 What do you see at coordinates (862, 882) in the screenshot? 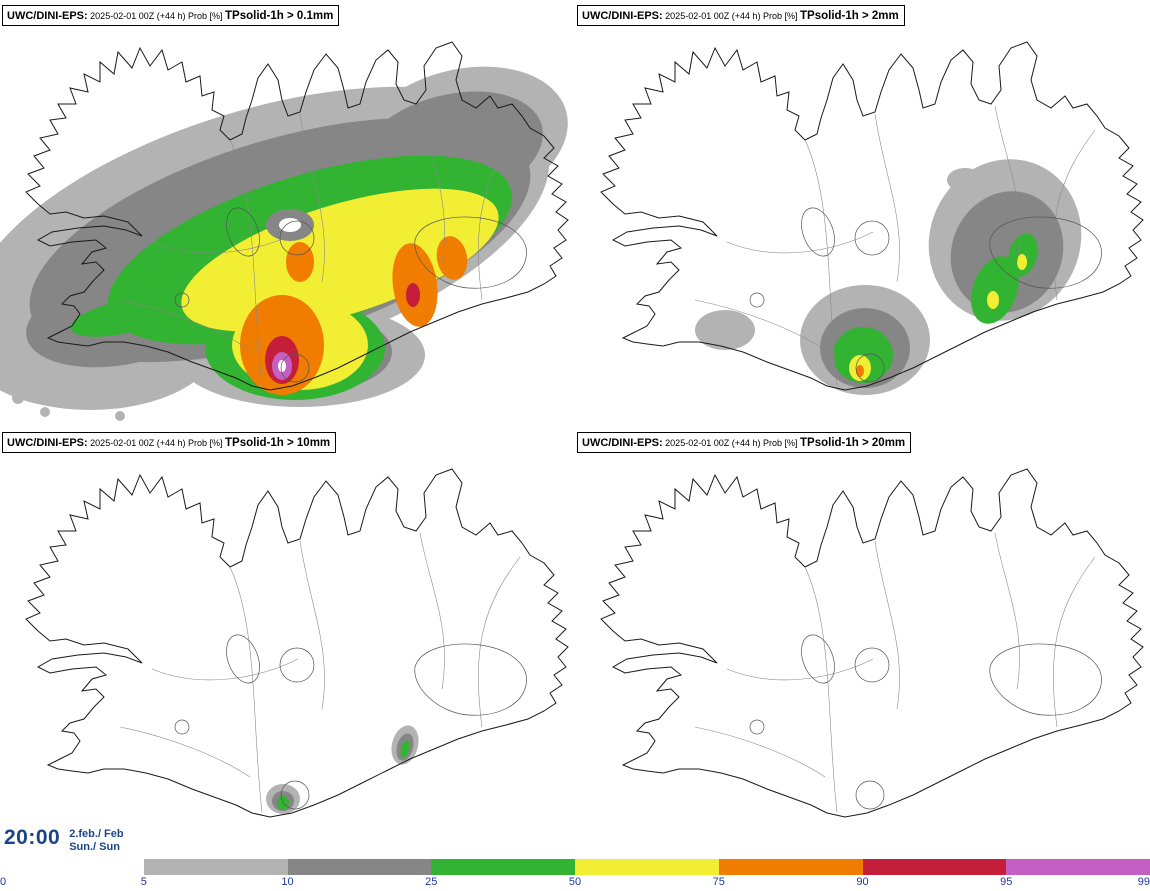
I see `colorbar-tick: 90` at bounding box center [862, 882].